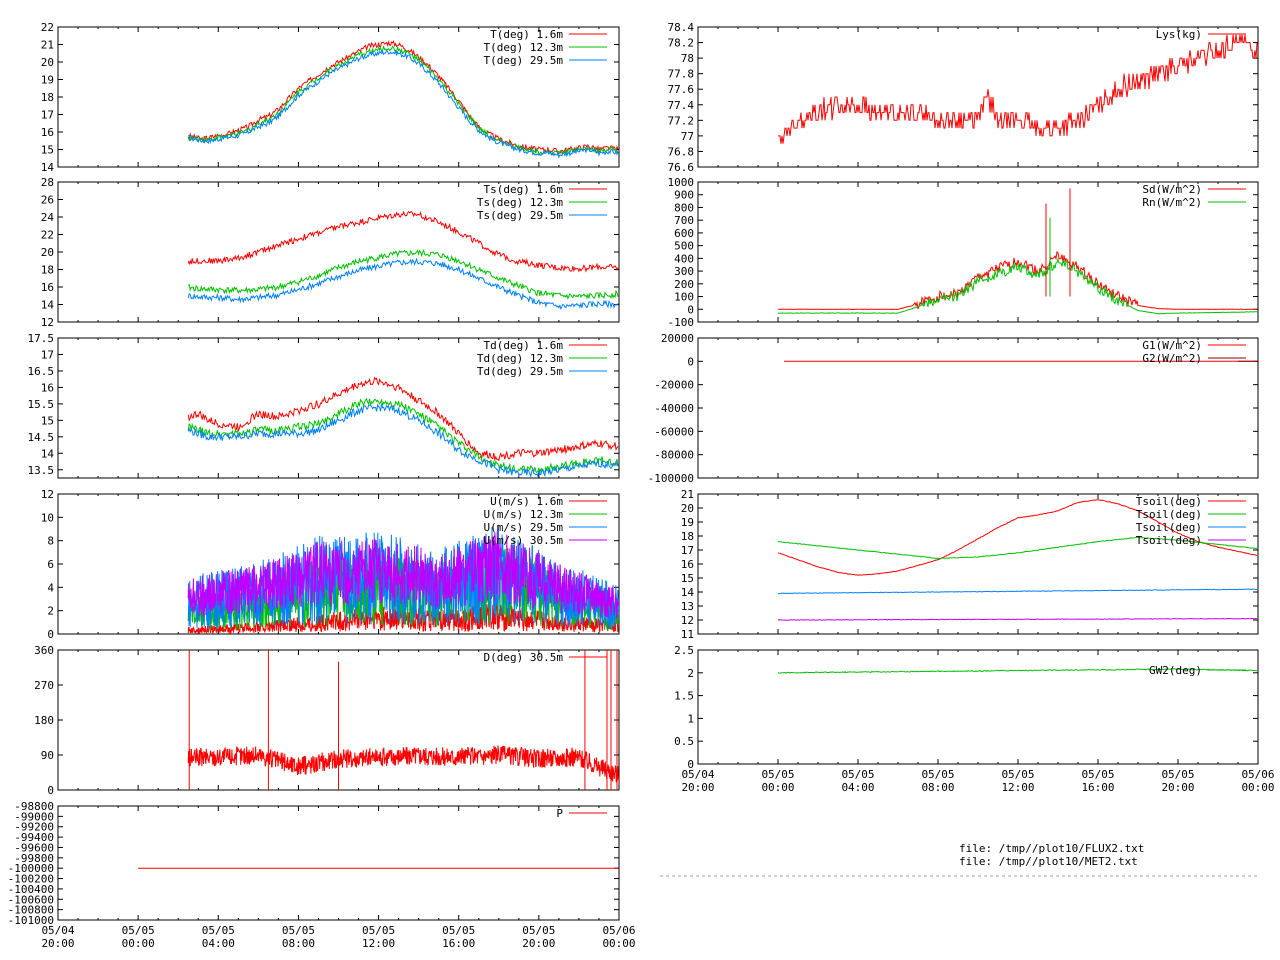 Image resolution: width=1280 pixels, height=960 pixels. Describe the element at coordinates (378, 943) in the screenshot. I see `x-tick-label: 12:00` at that location.